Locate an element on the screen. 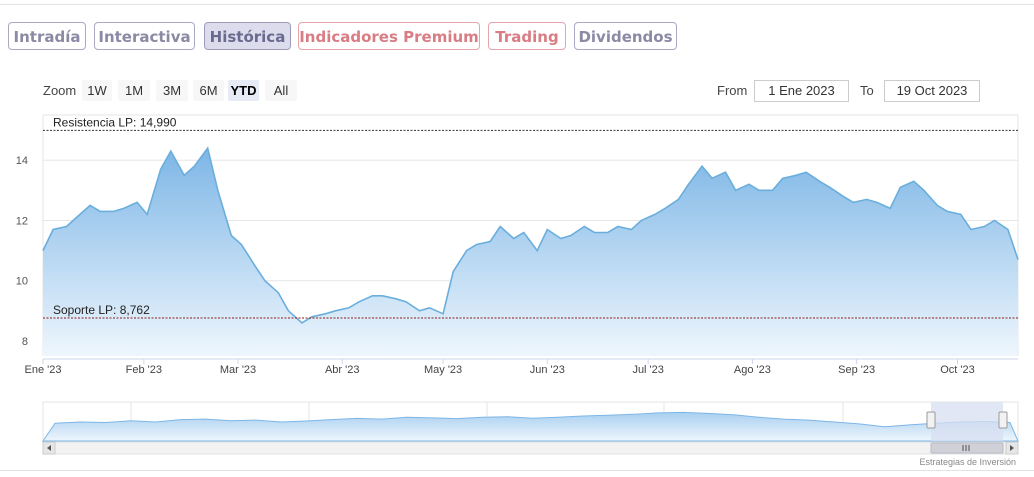 The image size is (1034, 477). bottom-divider is located at coordinates (517, 470).